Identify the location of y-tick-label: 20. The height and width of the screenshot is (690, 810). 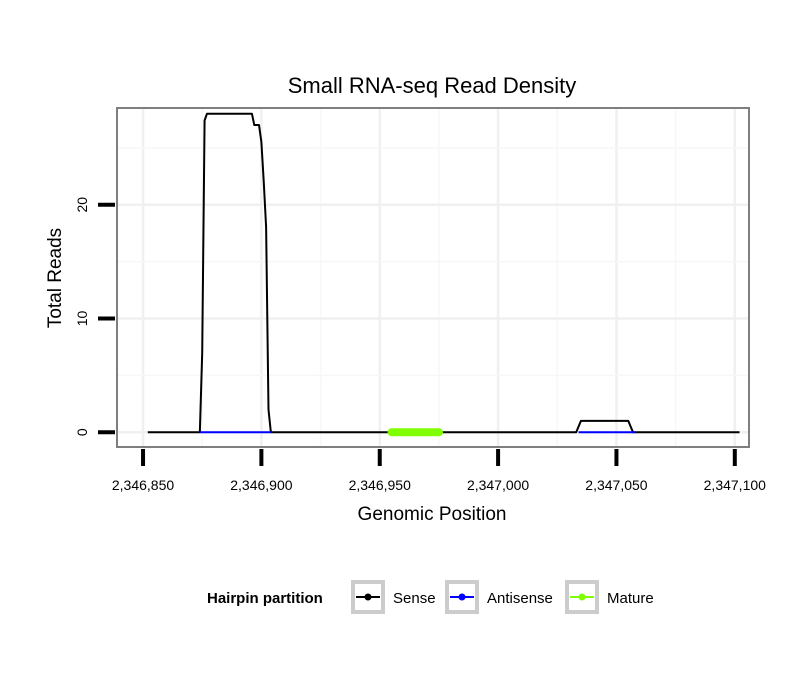
(82, 205).